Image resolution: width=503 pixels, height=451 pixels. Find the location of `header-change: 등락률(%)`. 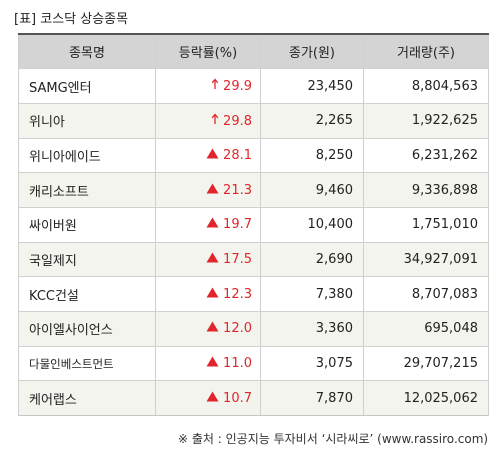

header-change: 등락률(%) is located at coordinates (208, 51).